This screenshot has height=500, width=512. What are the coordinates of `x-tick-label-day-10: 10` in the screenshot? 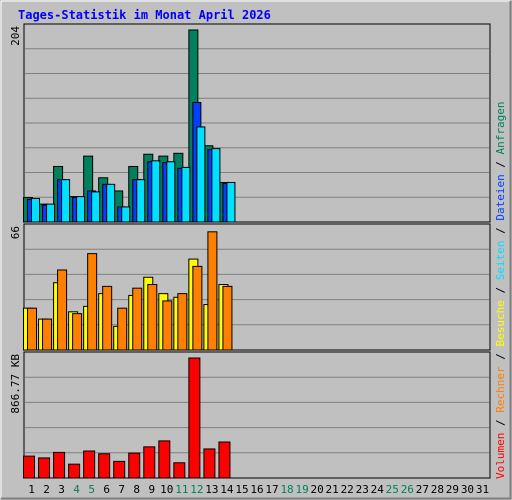 It's located at (166, 489).